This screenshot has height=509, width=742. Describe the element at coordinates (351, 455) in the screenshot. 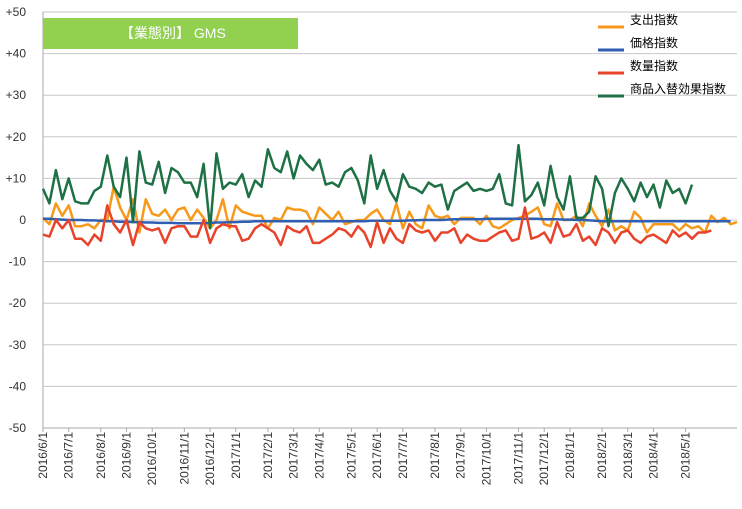

I see `x-tick-label: 2017/5/1` at that location.